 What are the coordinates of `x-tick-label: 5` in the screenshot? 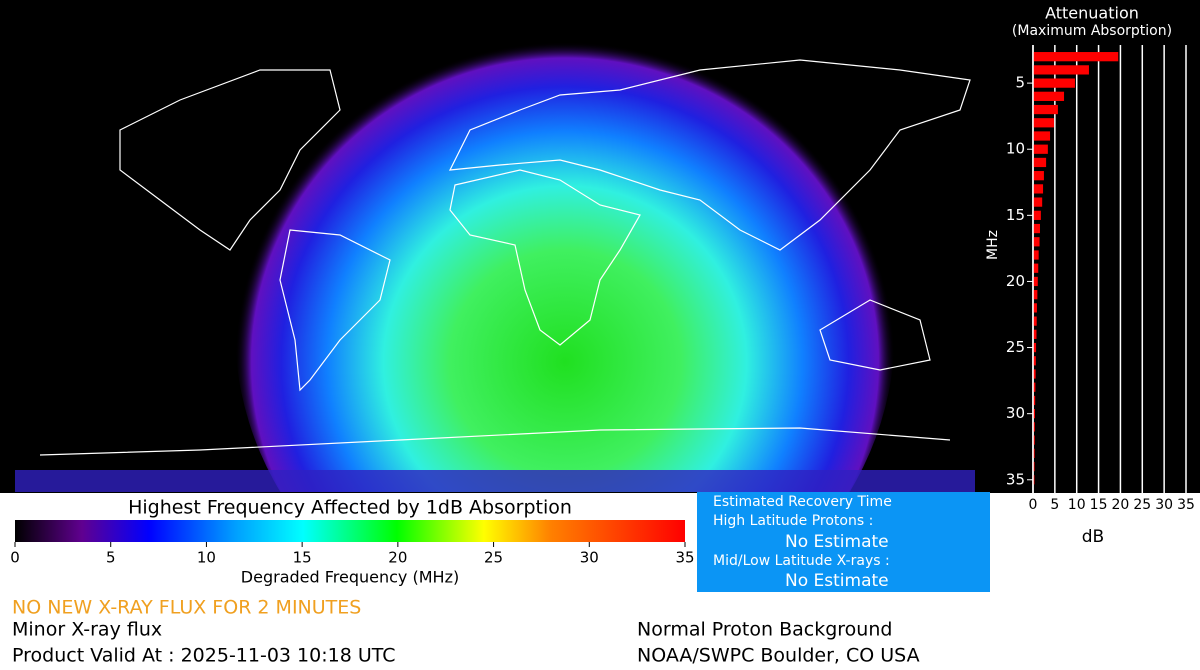 It's located at (1054, 505).